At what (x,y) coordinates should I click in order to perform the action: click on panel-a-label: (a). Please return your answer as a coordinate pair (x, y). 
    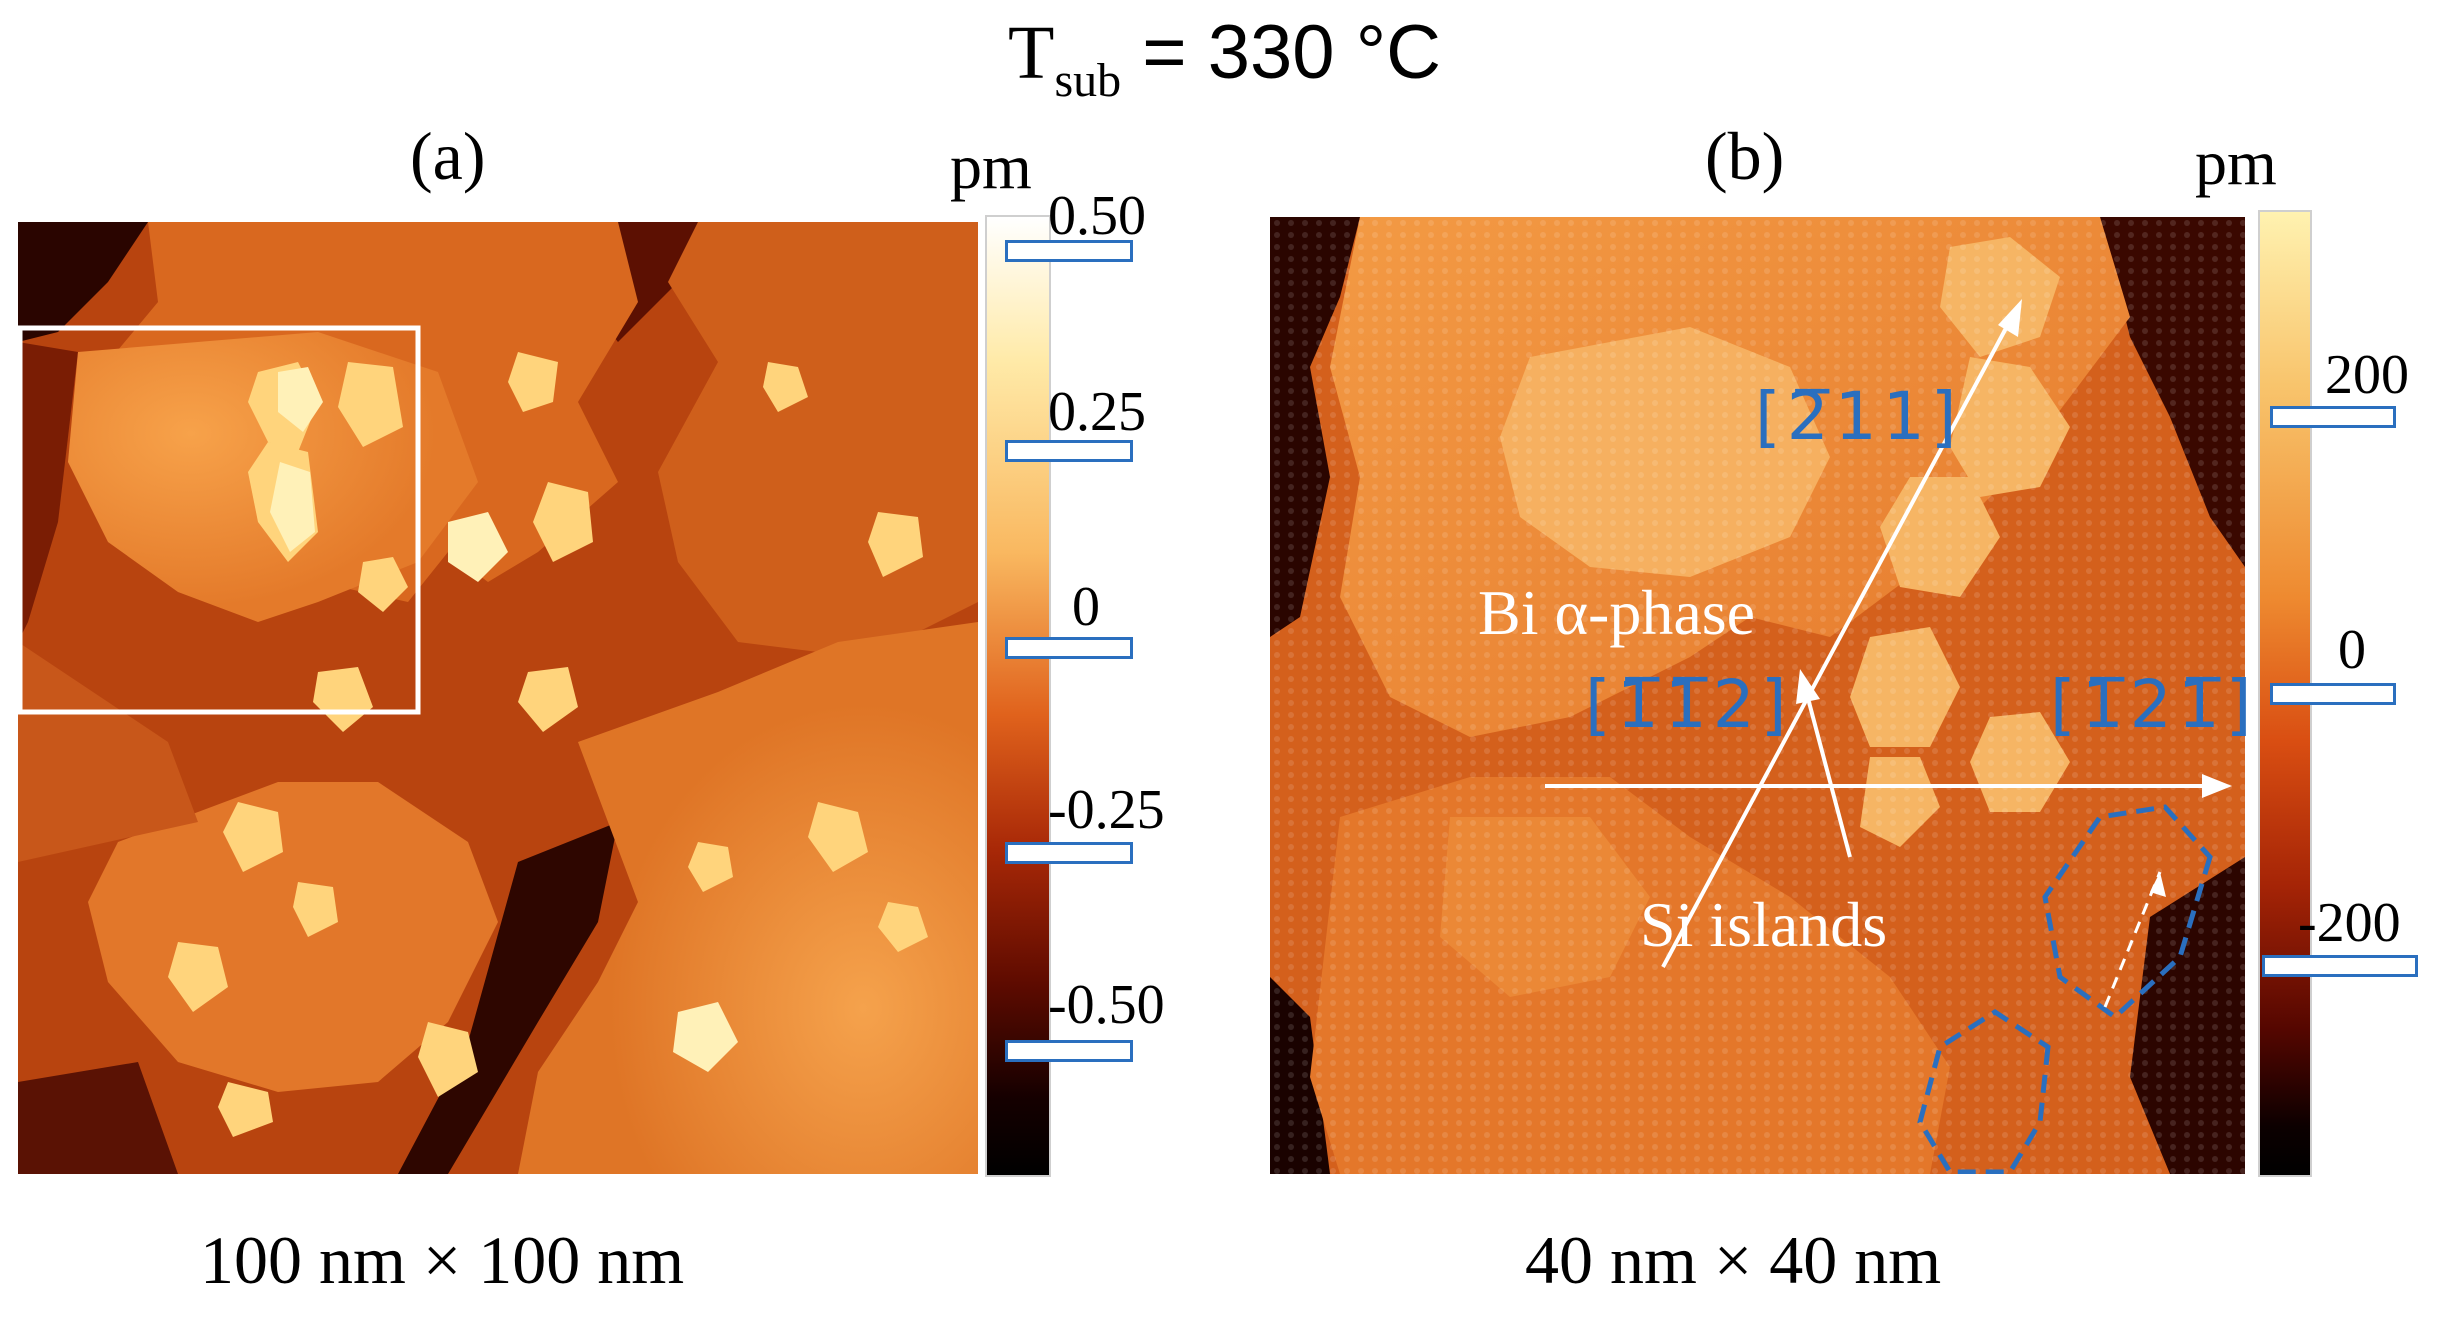
    Looking at the image, I should click on (448, 156).